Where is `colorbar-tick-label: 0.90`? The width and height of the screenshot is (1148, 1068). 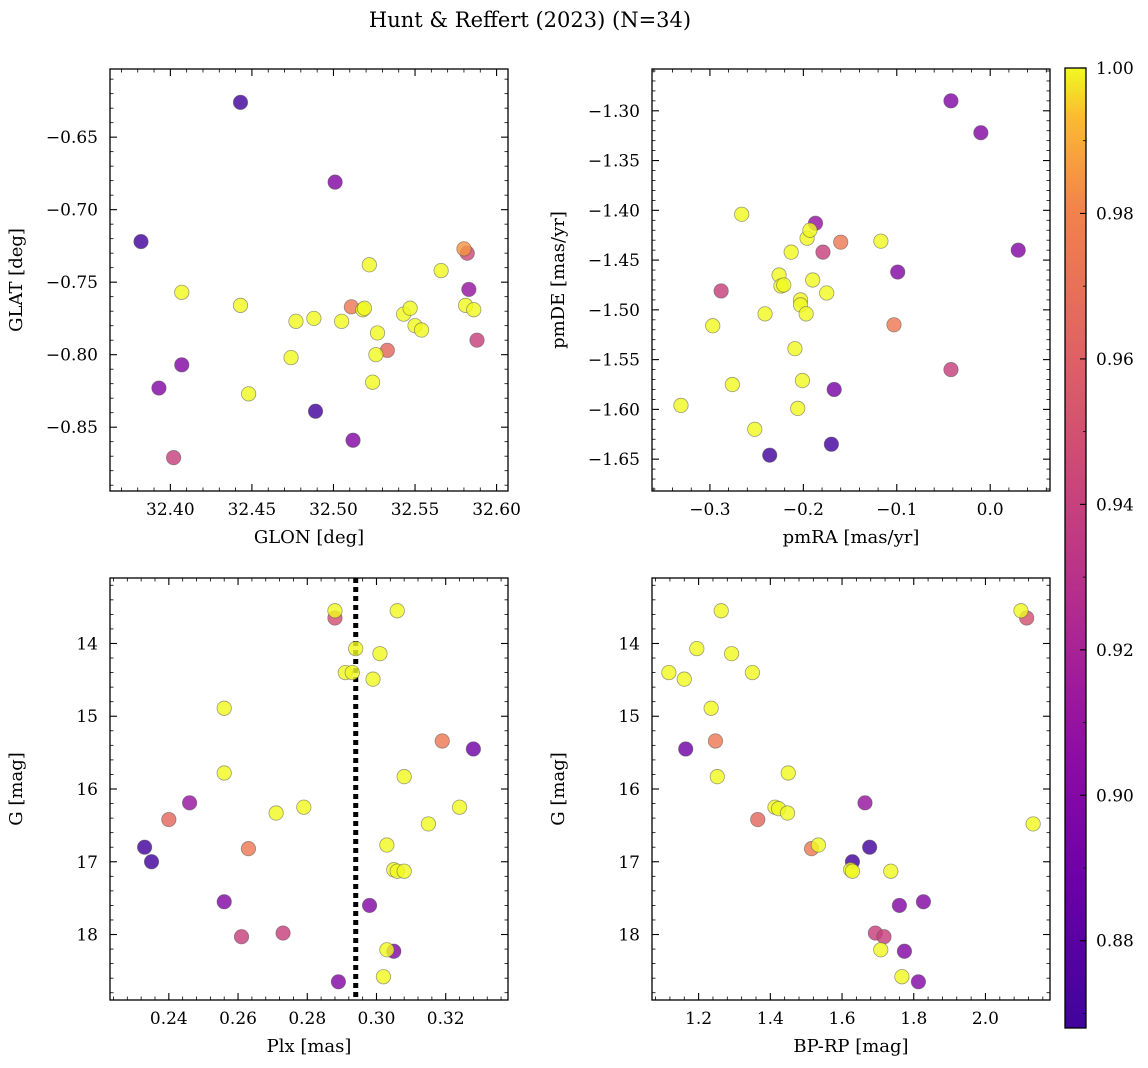
colorbar-tick-label: 0.90 is located at coordinates (1115, 796).